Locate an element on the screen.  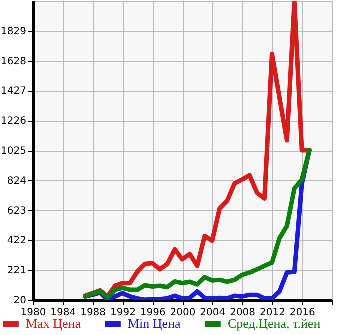
x-tick-label: 1988 is located at coordinates (93, 313).